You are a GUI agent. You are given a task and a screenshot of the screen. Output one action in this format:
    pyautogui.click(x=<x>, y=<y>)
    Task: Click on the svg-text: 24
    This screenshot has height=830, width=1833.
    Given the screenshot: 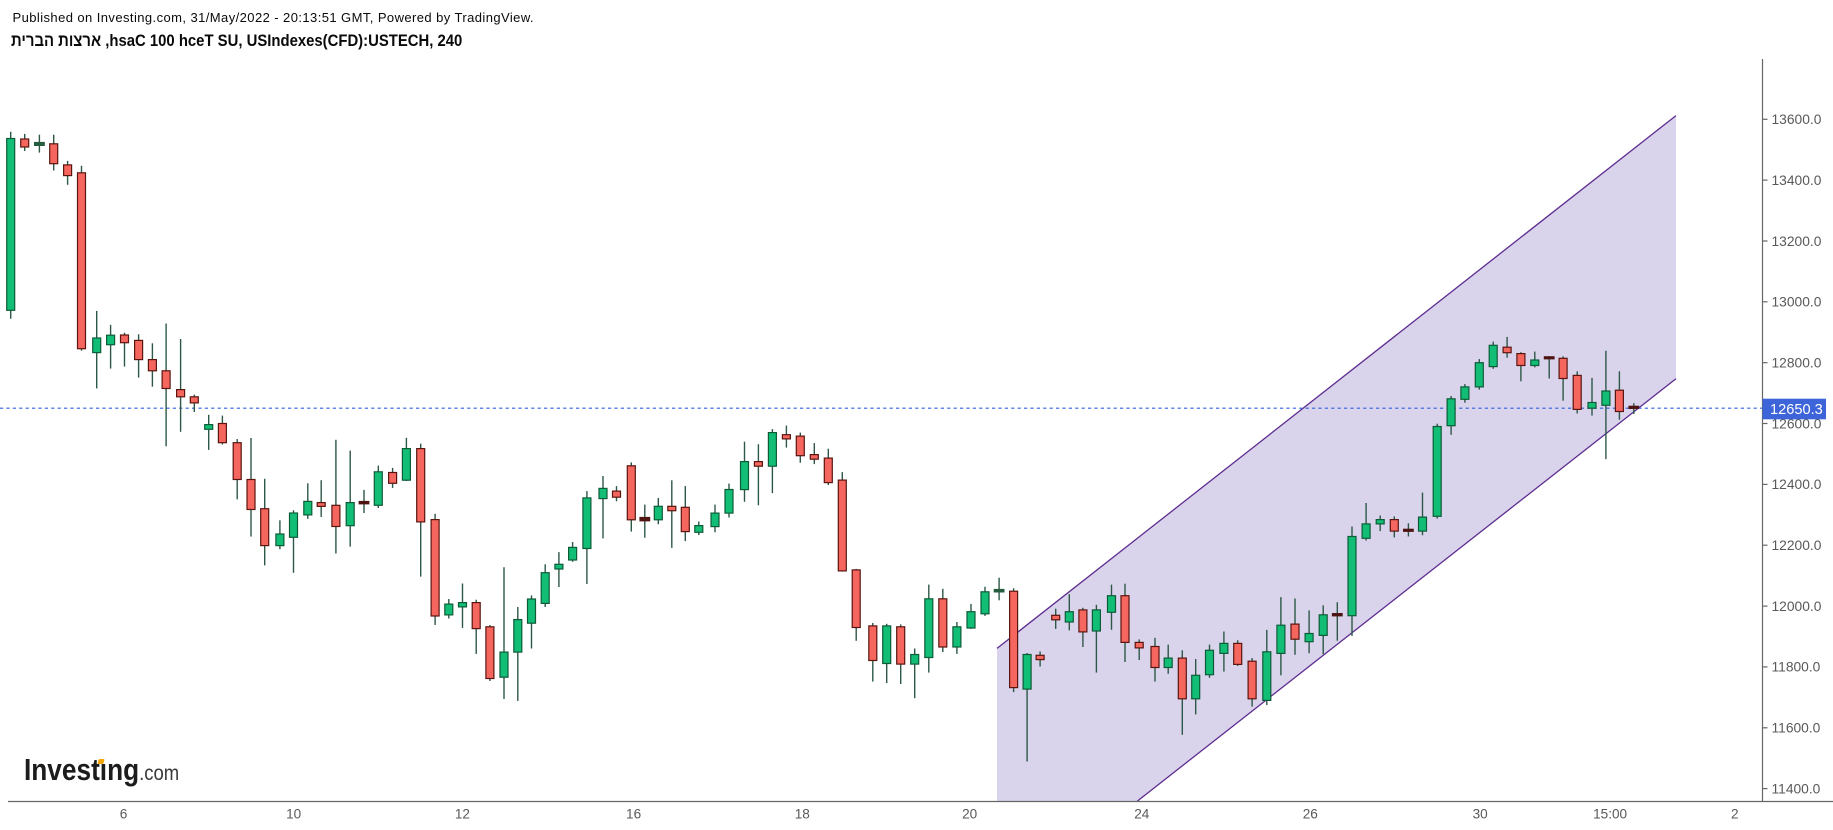 What is the action you would take?
    pyautogui.click(x=1142, y=813)
    